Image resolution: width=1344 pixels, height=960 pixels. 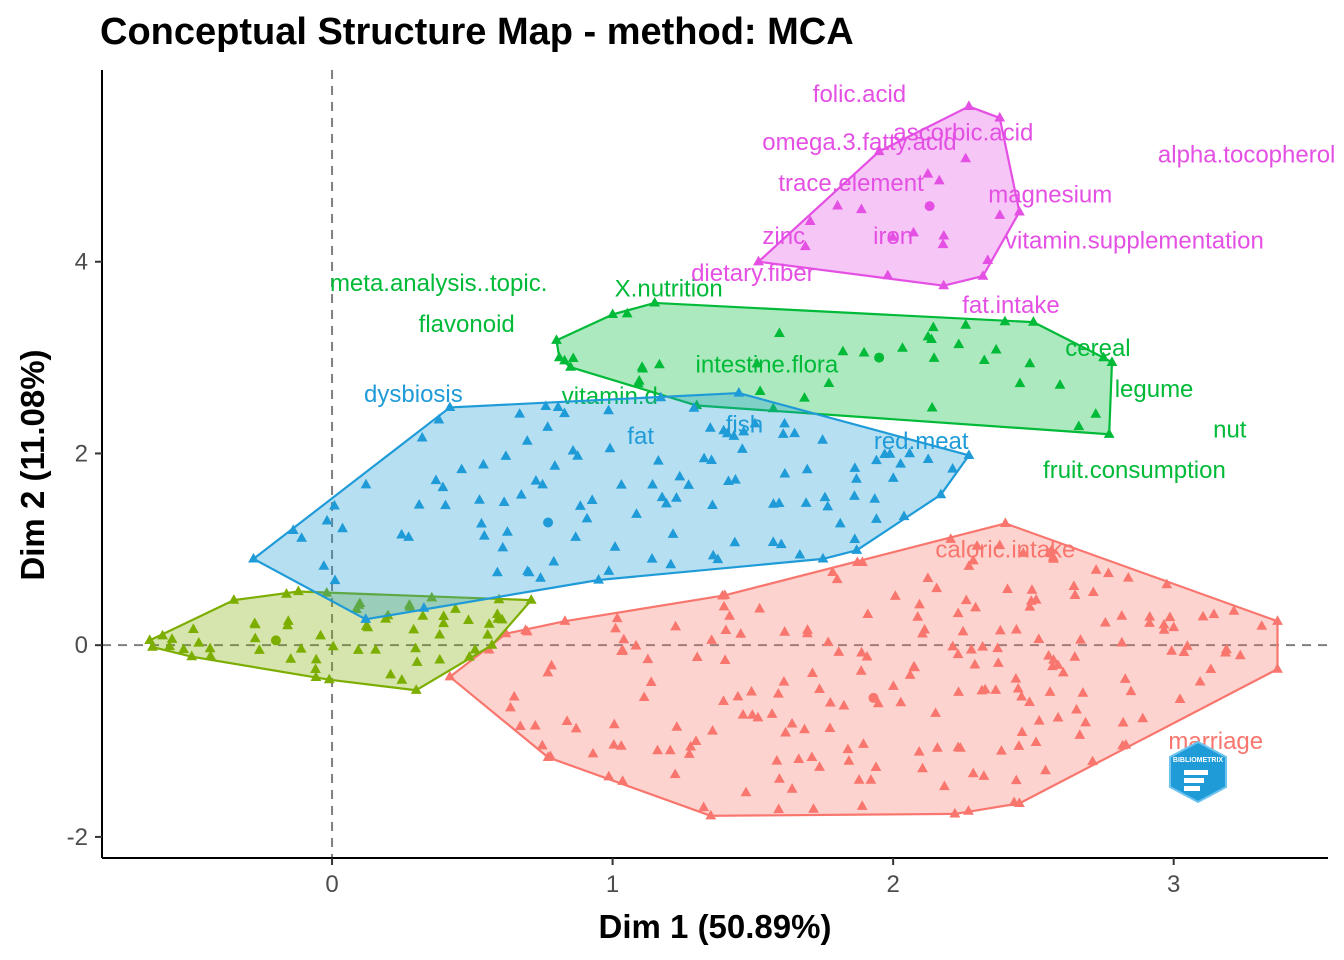 I want to click on x-tick-label: 3, so click(x=1173, y=884).